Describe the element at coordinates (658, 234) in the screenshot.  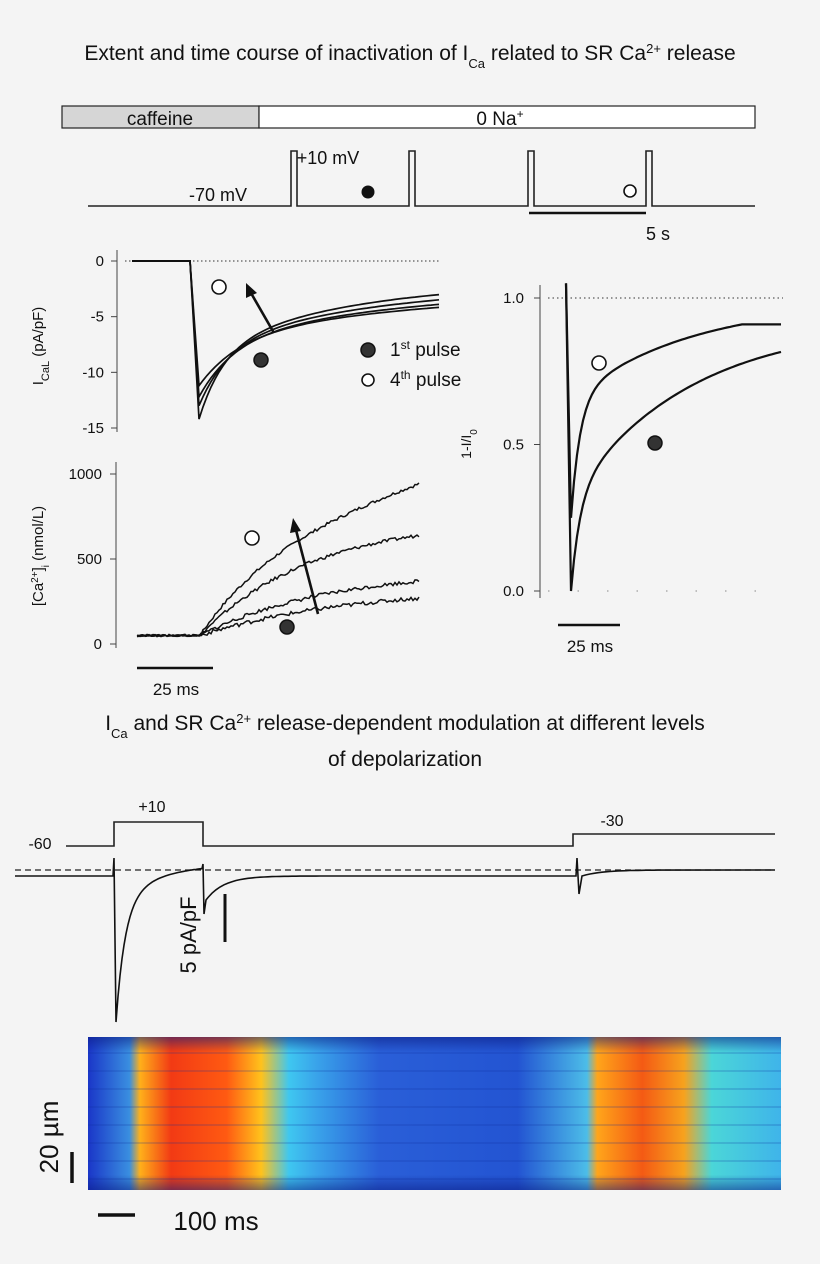
I see `time-scale-label: 5 s` at that location.